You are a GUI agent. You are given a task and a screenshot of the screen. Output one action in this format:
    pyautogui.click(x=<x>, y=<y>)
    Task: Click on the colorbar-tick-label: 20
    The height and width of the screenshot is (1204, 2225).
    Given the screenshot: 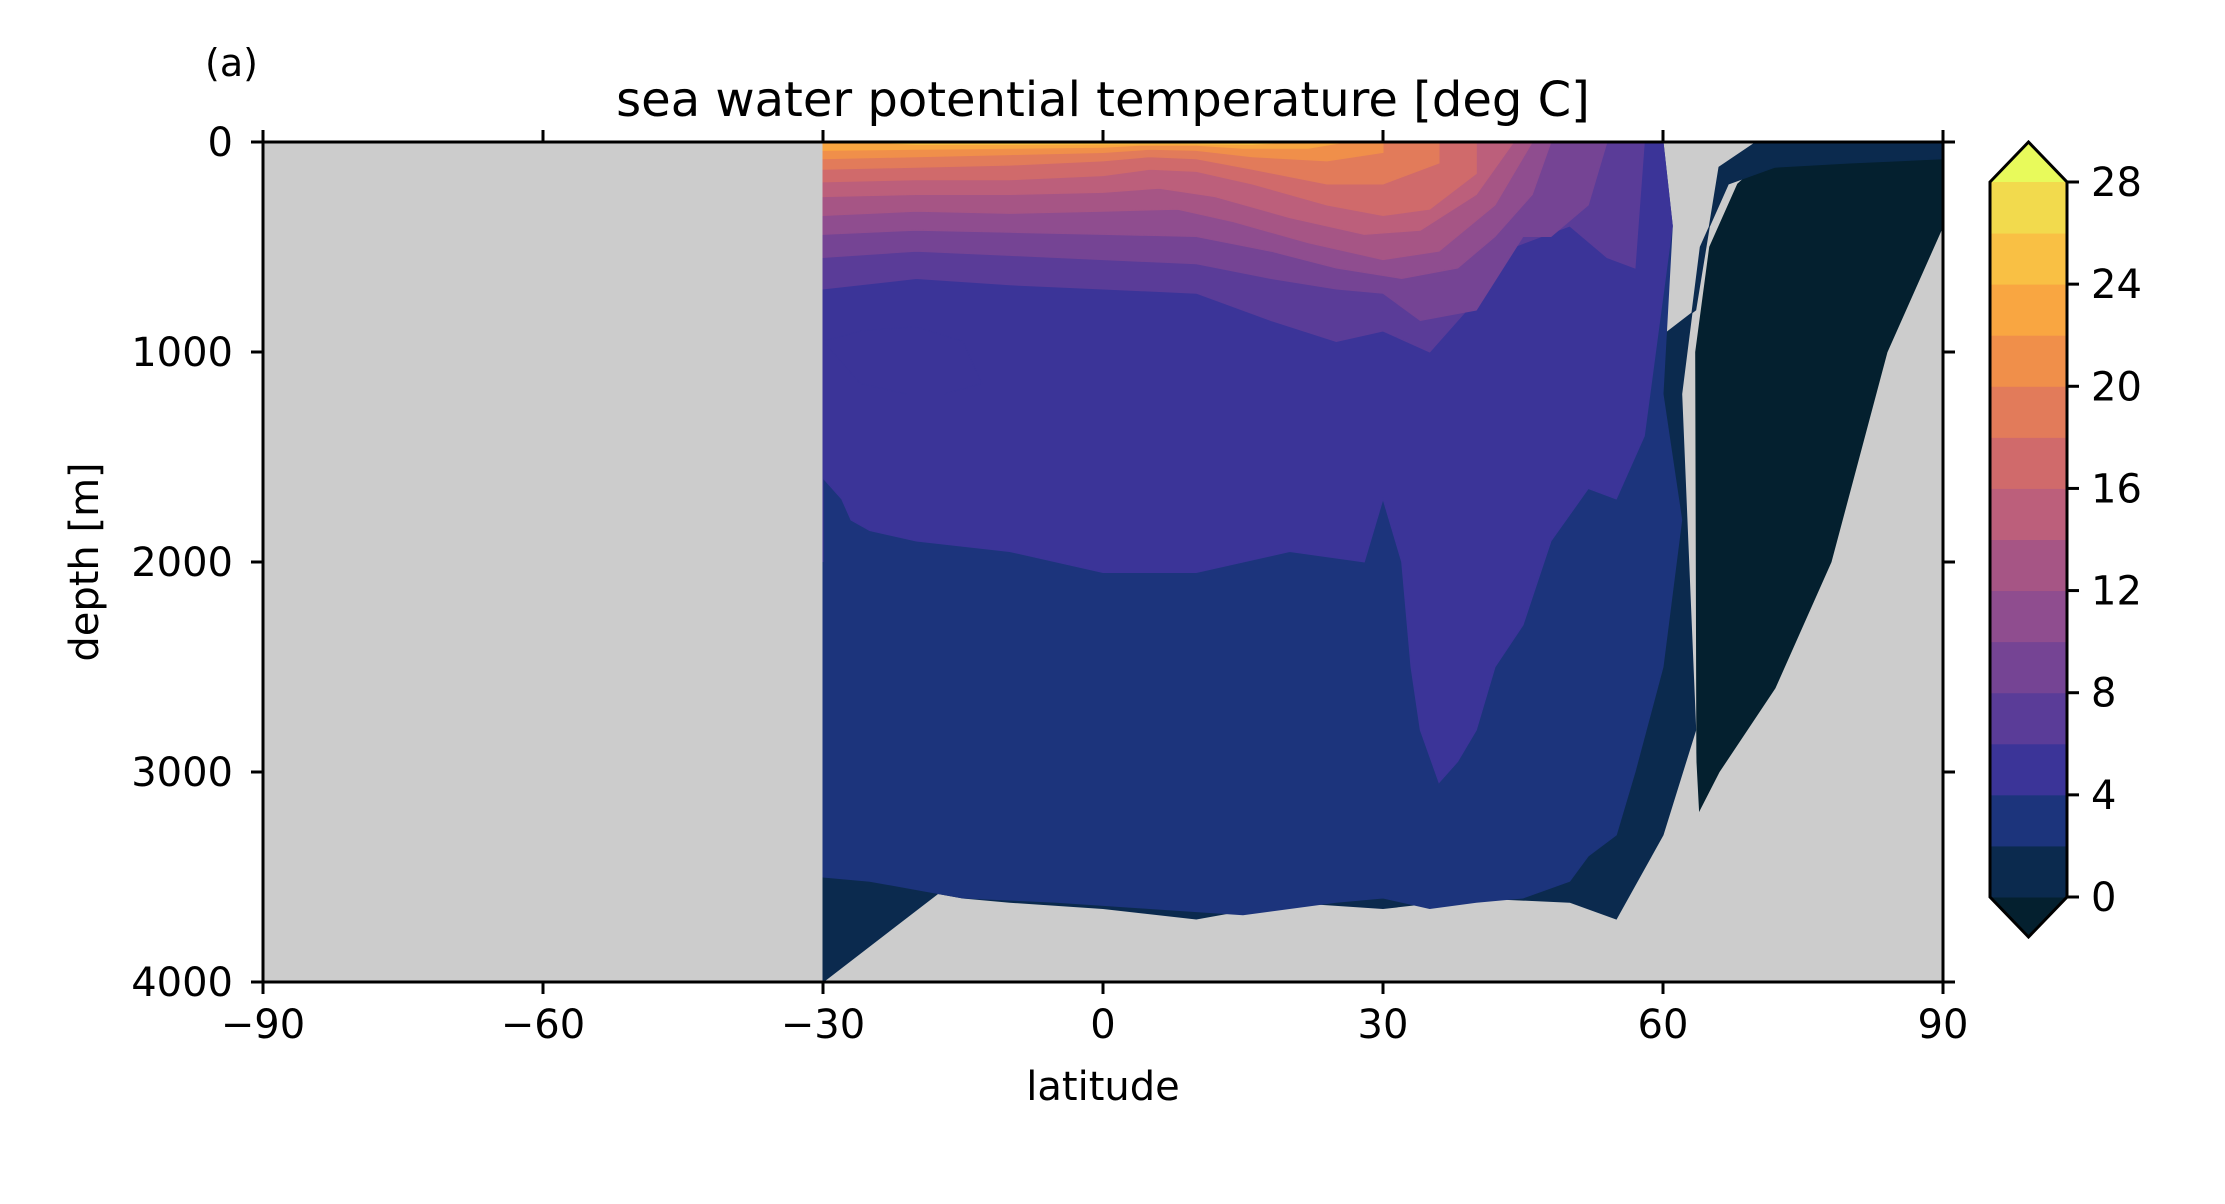 What is the action you would take?
    pyautogui.click(x=2116, y=387)
    